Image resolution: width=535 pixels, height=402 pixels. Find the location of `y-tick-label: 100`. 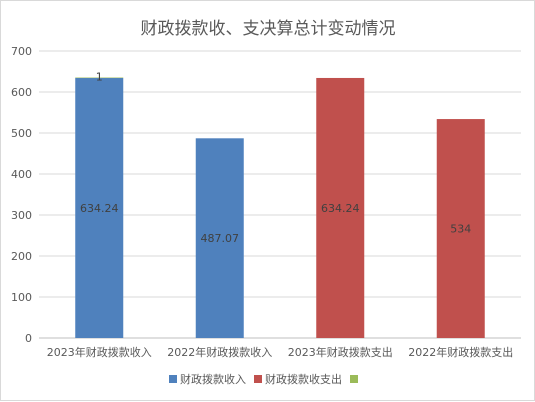

y-tick-label: 100 is located at coordinates (21, 297).